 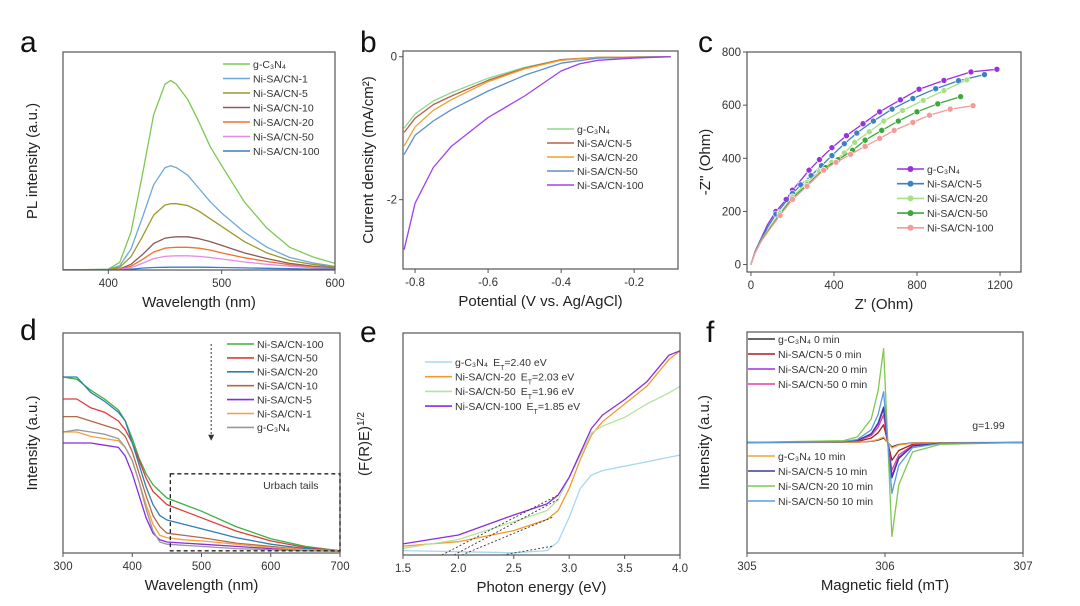 I want to click on y-axis-title-text: (F(R)E), so click(x=364, y=451).